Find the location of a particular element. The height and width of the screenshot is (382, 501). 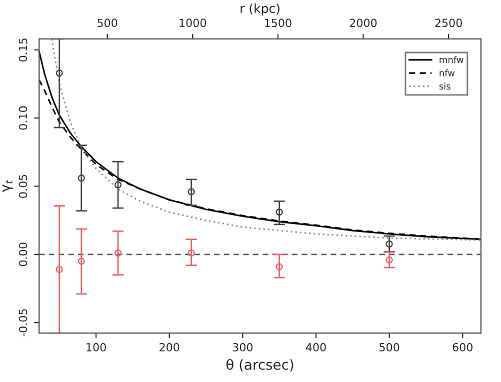

x-tick-label: 500 is located at coordinates (390, 347).